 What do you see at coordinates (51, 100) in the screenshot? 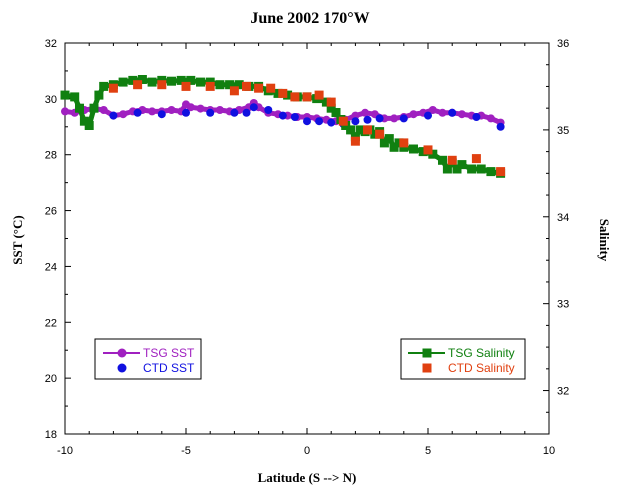
I see `y-left-tick-label: 30` at bounding box center [51, 100].